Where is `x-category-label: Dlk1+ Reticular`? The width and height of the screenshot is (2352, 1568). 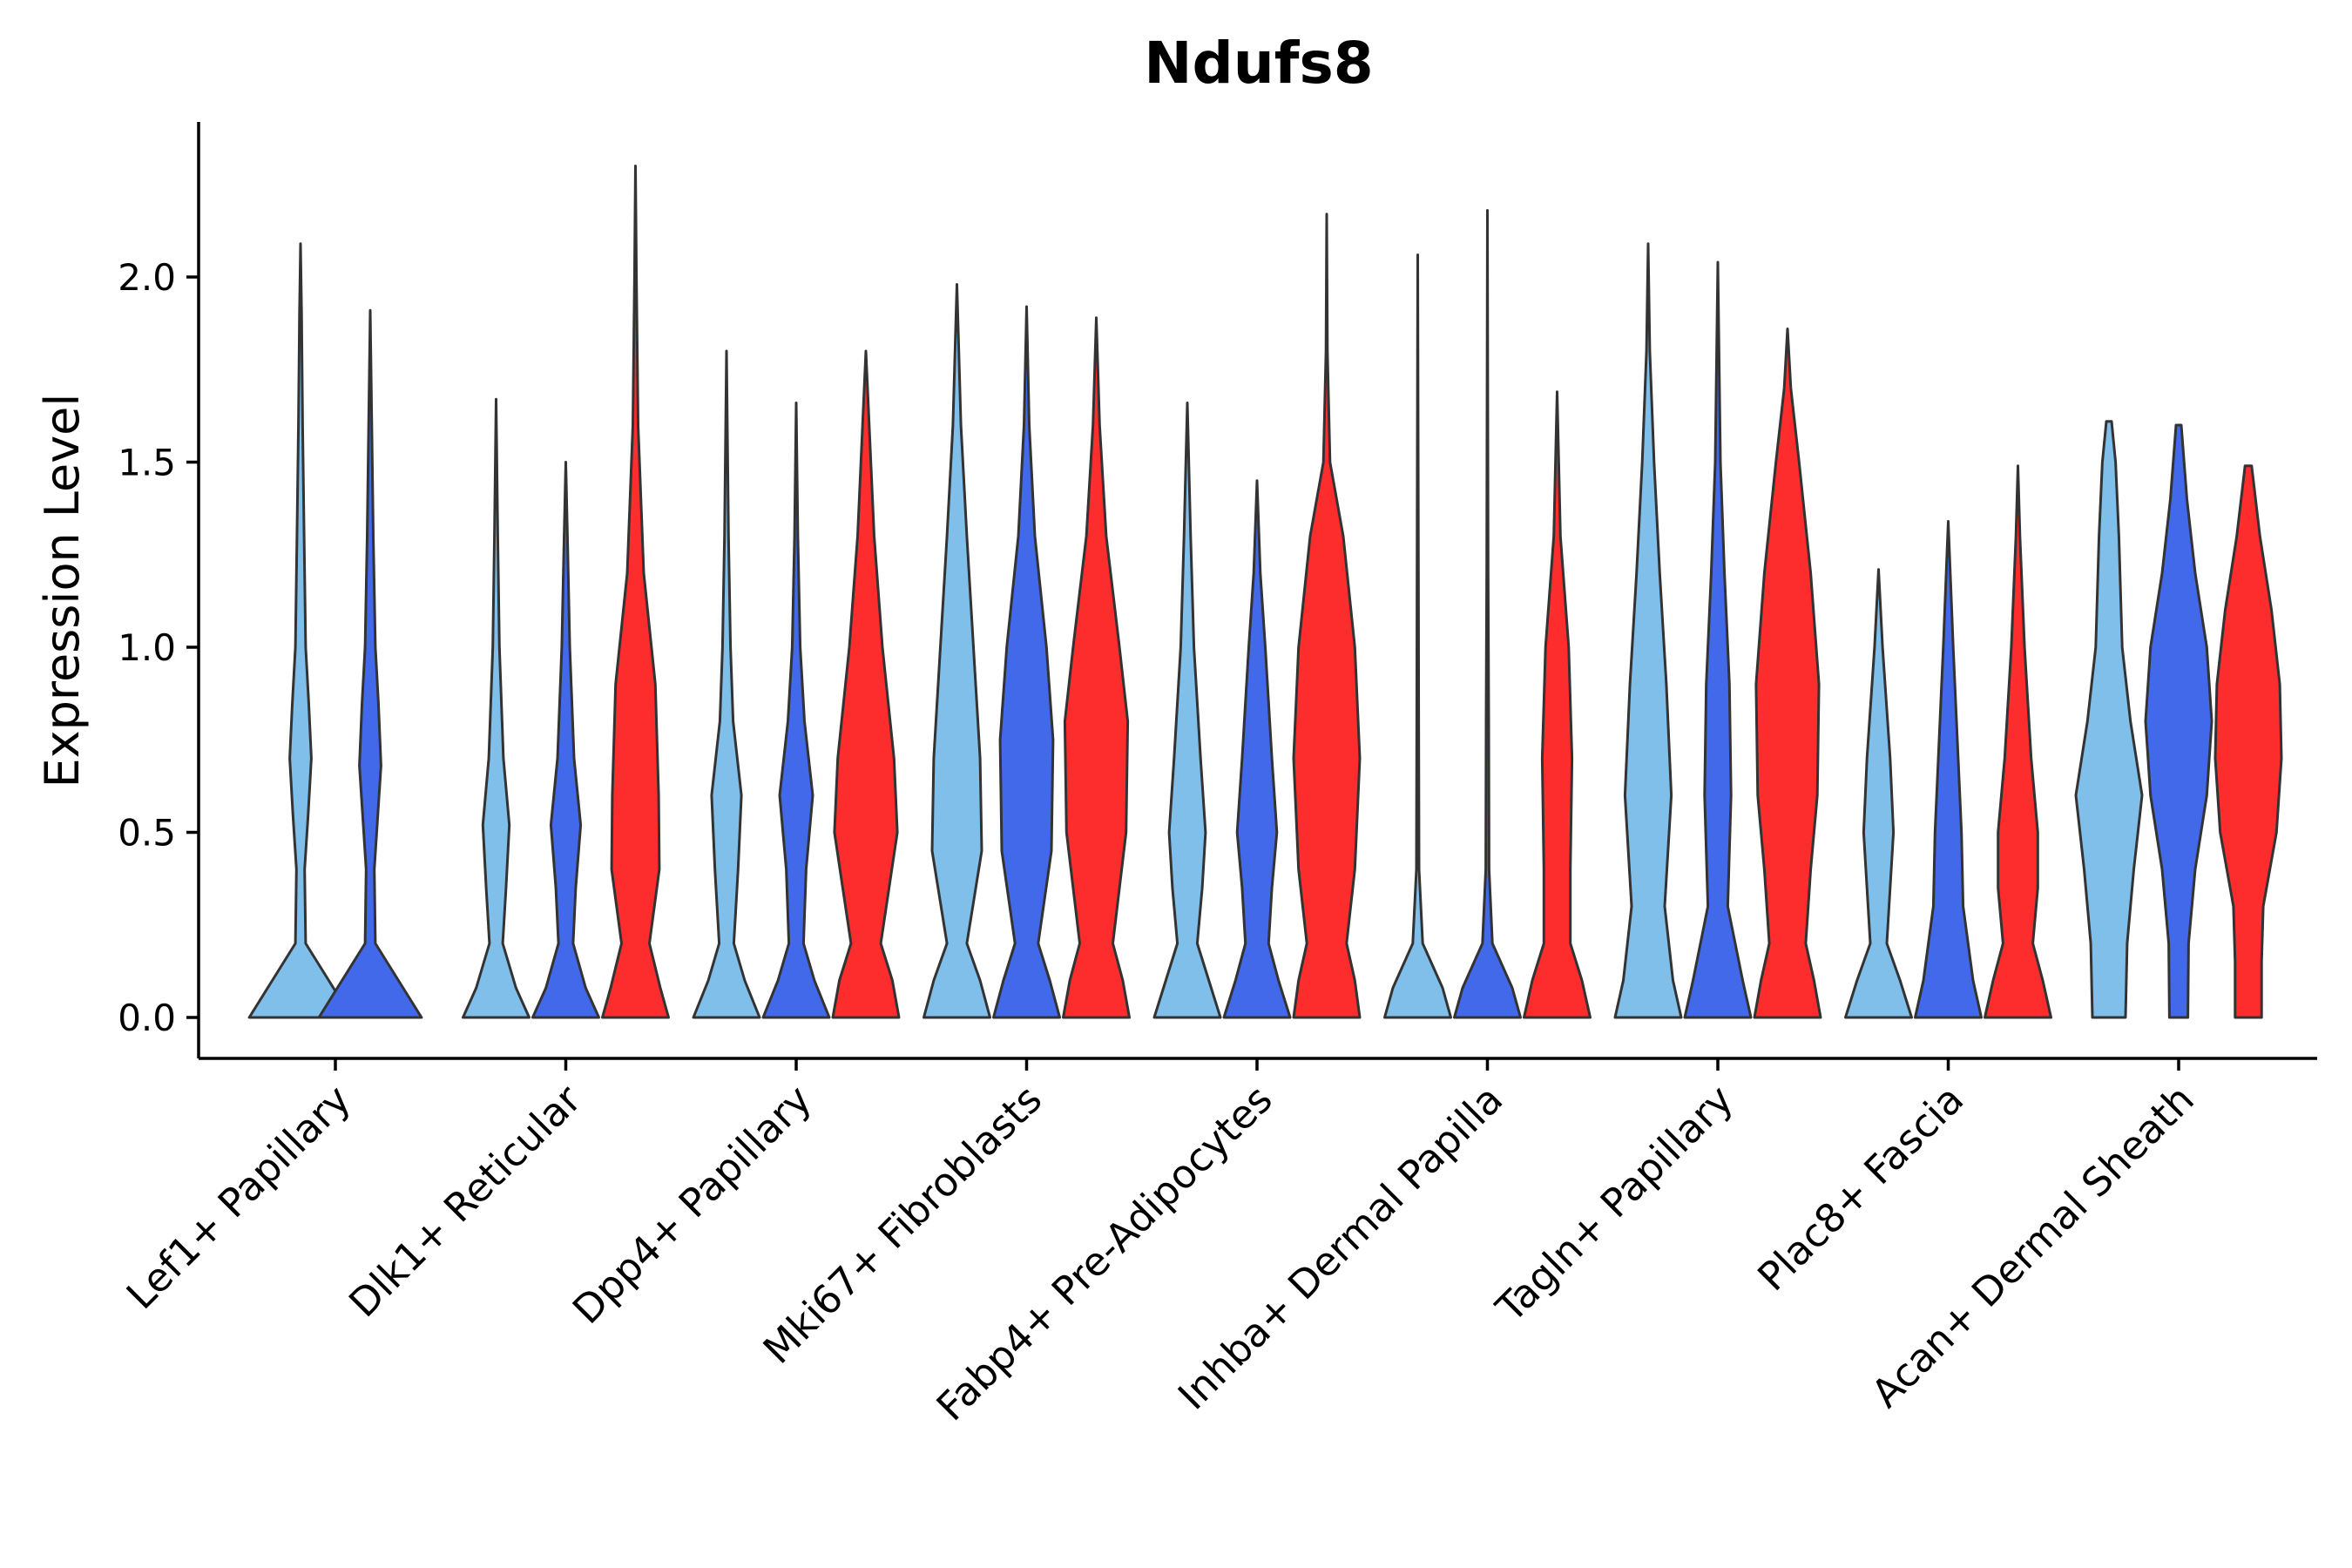 x-category-label: Dlk1+ Reticular is located at coordinates (465, 1201).